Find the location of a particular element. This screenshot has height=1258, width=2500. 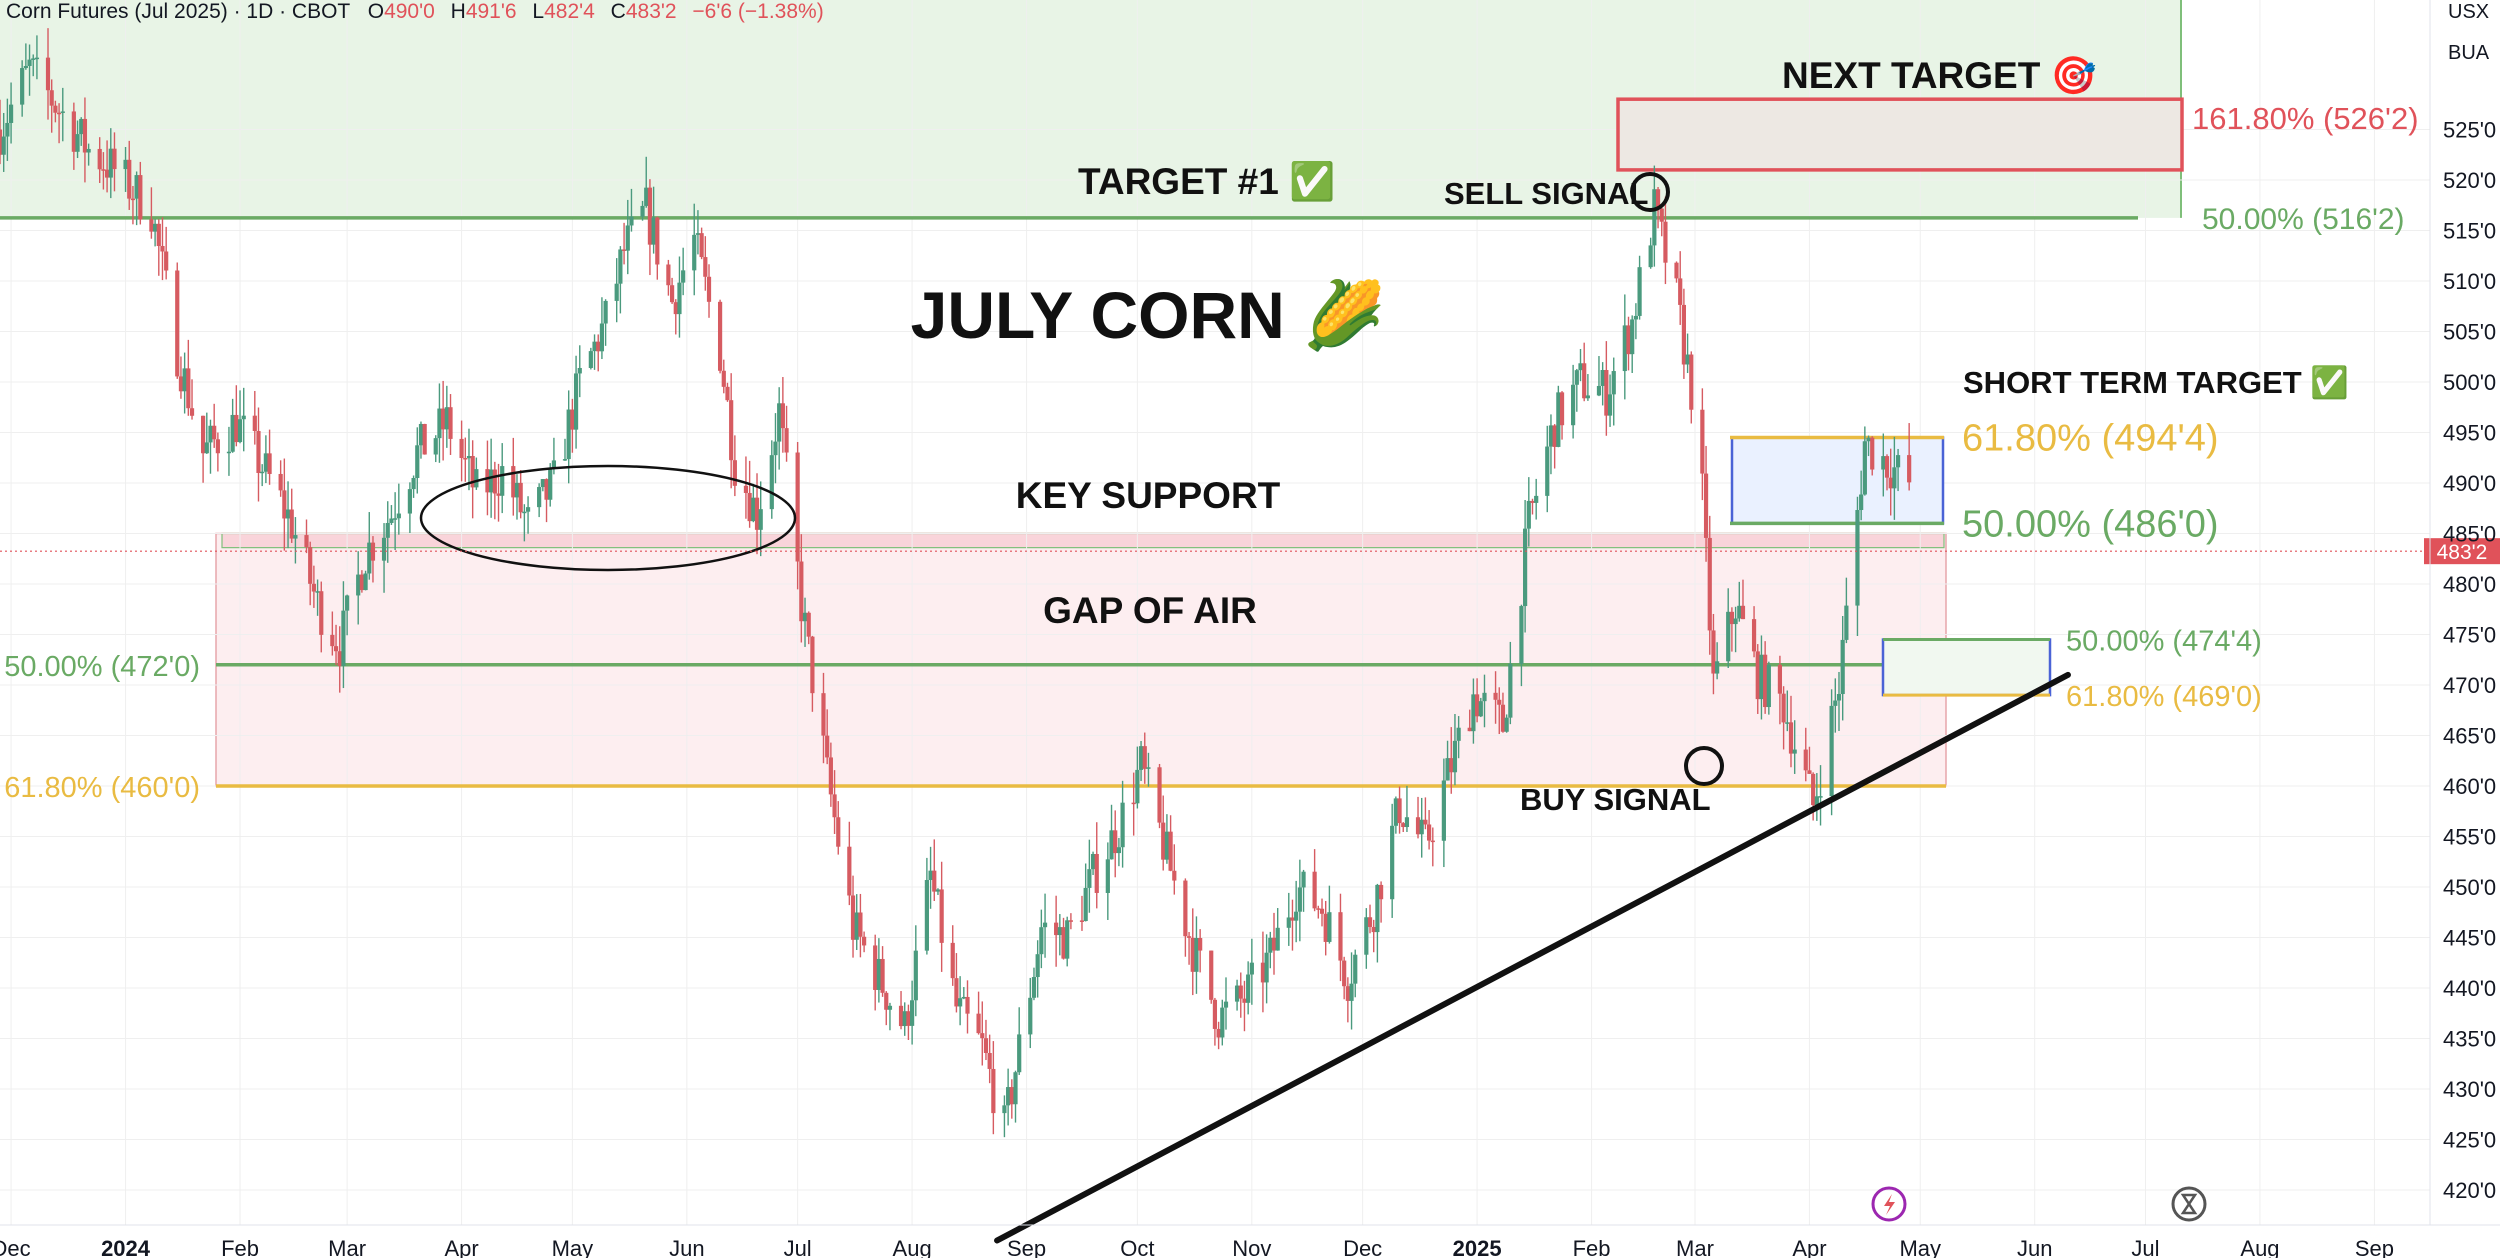

price-tick-label: 475'0 is located at coordinates (2469, 635).